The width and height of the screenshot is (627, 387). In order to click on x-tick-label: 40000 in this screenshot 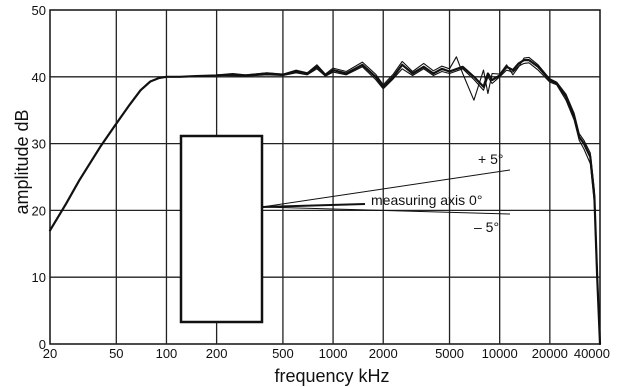, I will do `click(592, 353)`.